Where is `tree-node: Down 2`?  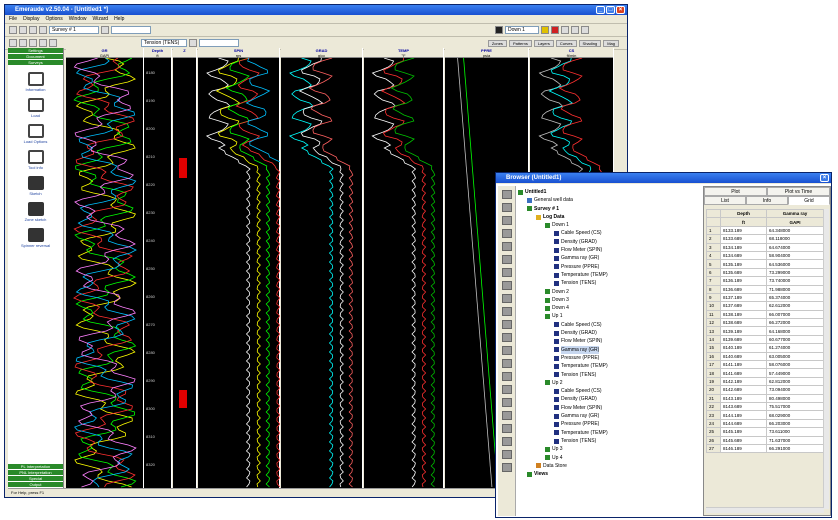
tree-node: Down 2 is located at coordinates (608, 292).